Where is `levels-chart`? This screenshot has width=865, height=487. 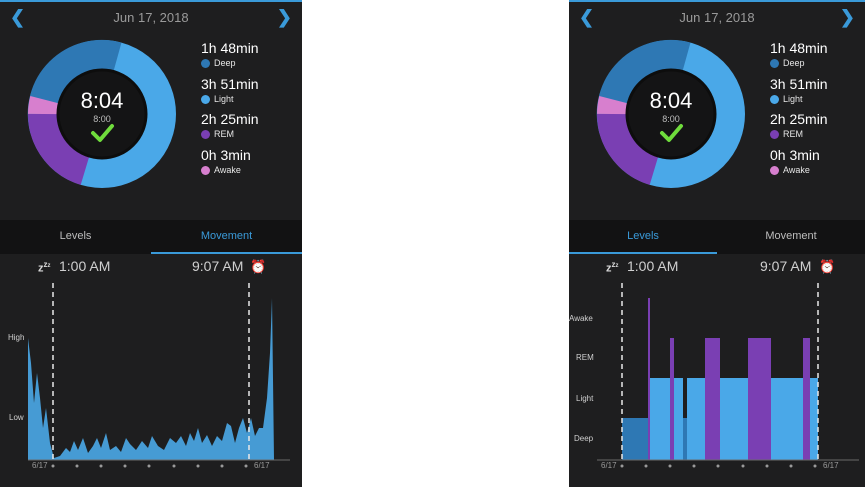
levels-chart is located at coordinates (728, 375).